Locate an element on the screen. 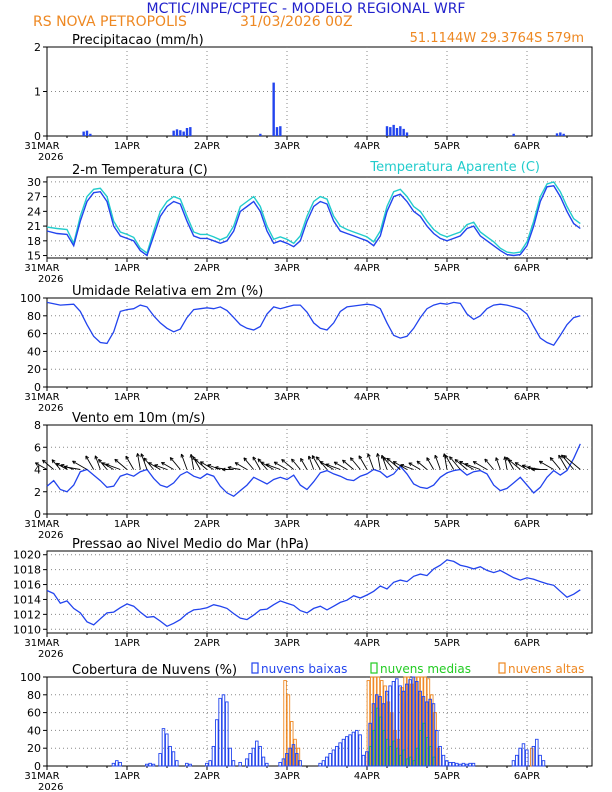 This screenshot has height=792, width=612. y-tick-label: 40 is located at coordinates (34, 351).